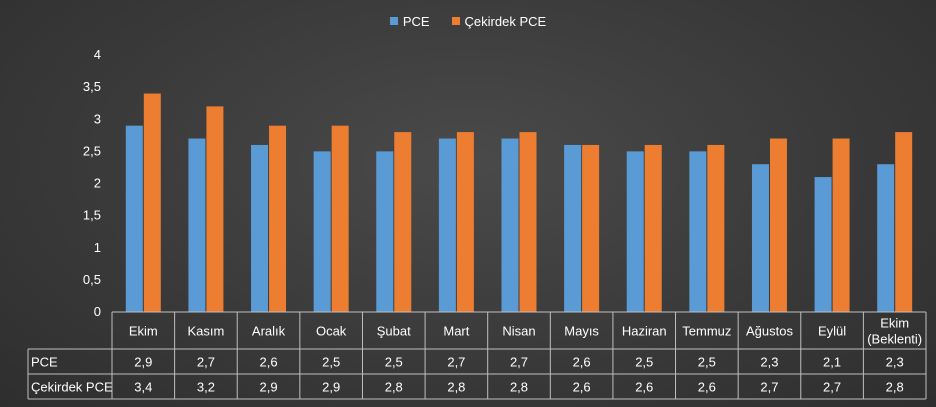  I want to click on legend-item-cekirdek-pce: Çekirdek PCE, so click(499, 21).